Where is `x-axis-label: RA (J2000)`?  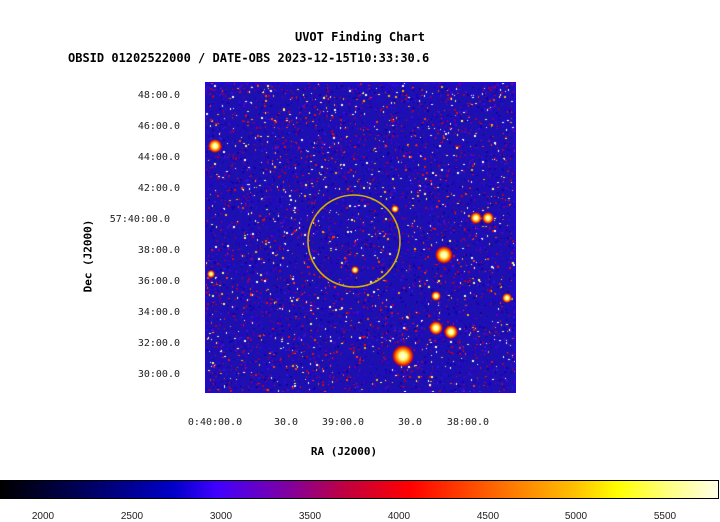 x-axis-label: RA (J2000) is located at coordinates (344, 451).